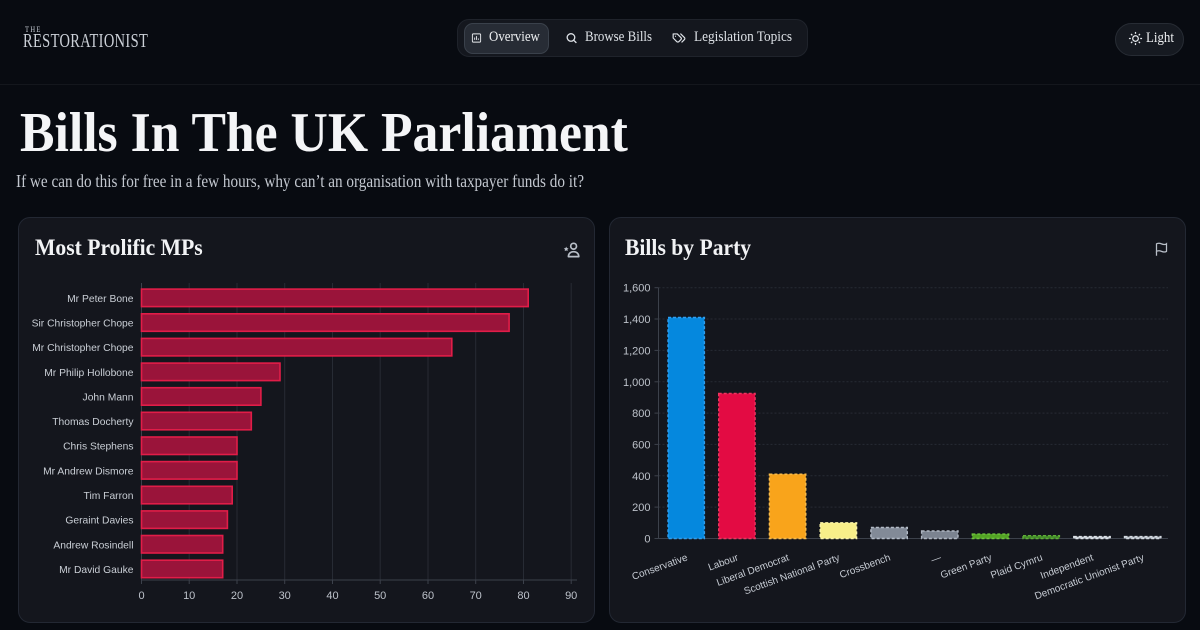  I want to click on svg-text: Tim Farron, so click(109, 496).